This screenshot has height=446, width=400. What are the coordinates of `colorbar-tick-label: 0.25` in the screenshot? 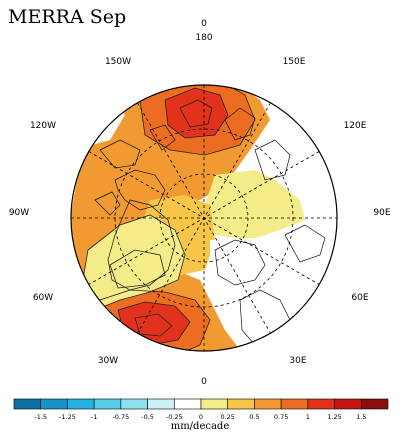 It's located at (227, 417).